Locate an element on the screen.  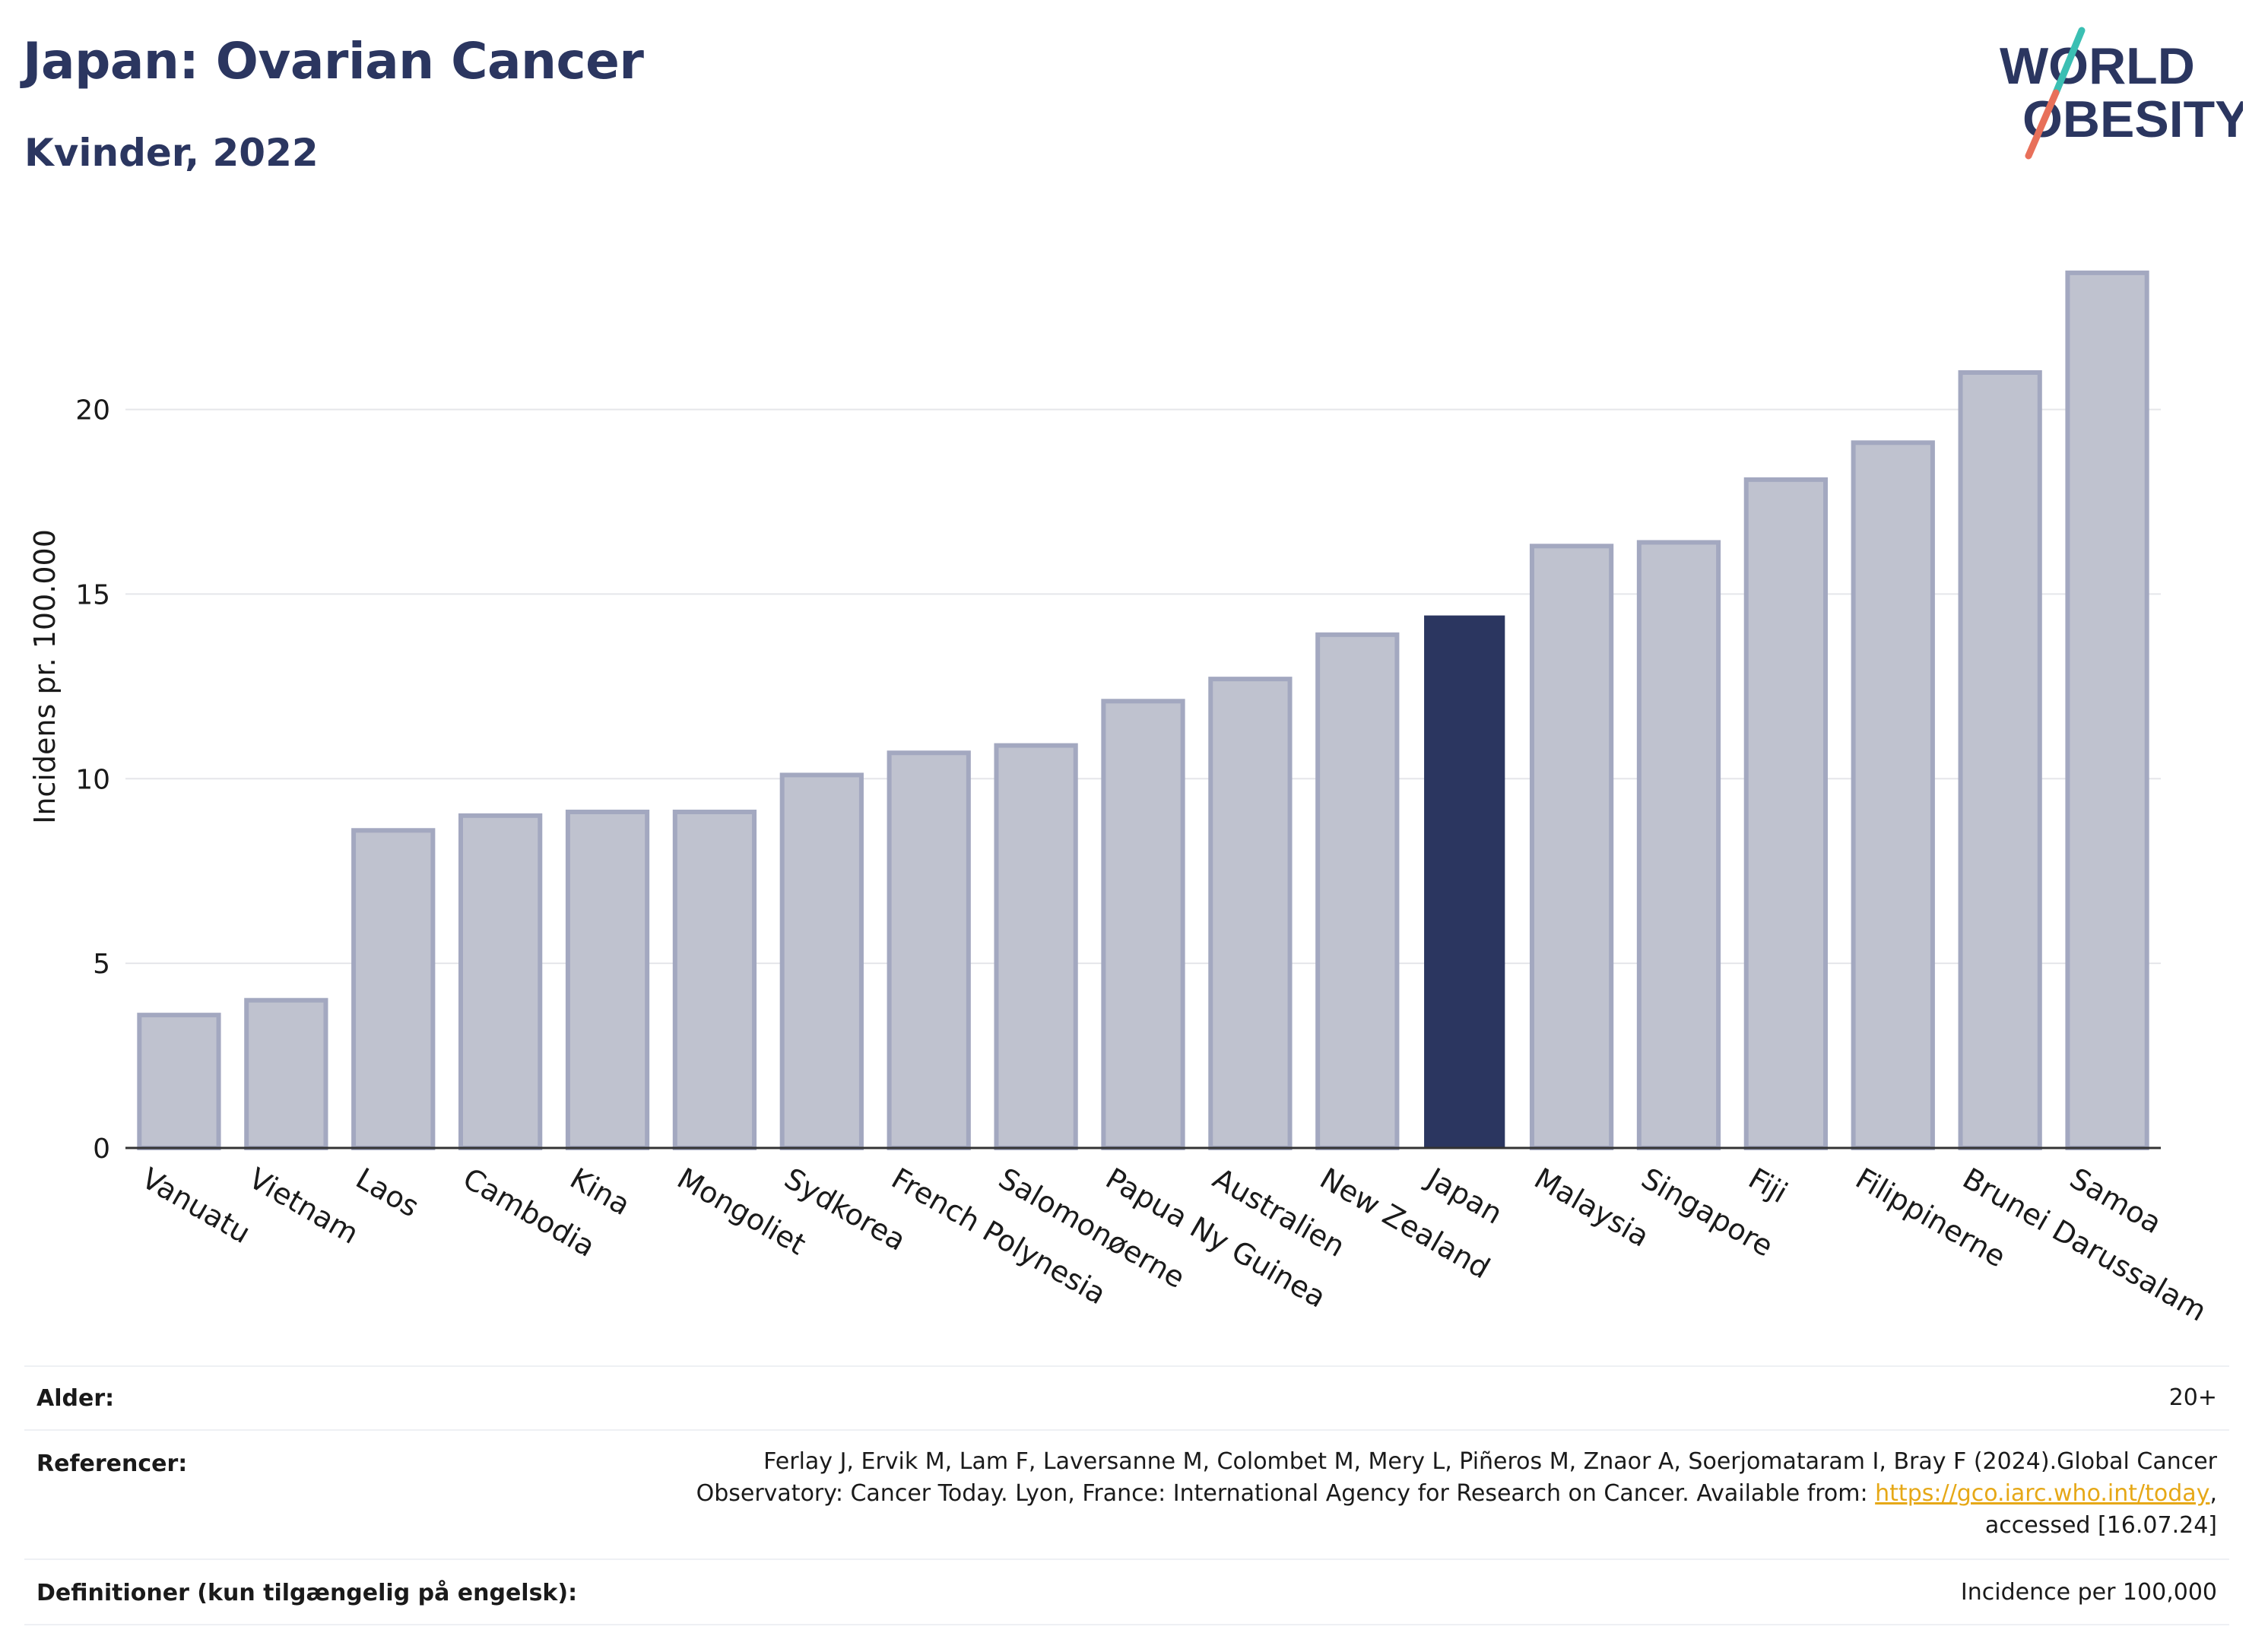
bar-french-polynesia is located at coordinates (929, 950).